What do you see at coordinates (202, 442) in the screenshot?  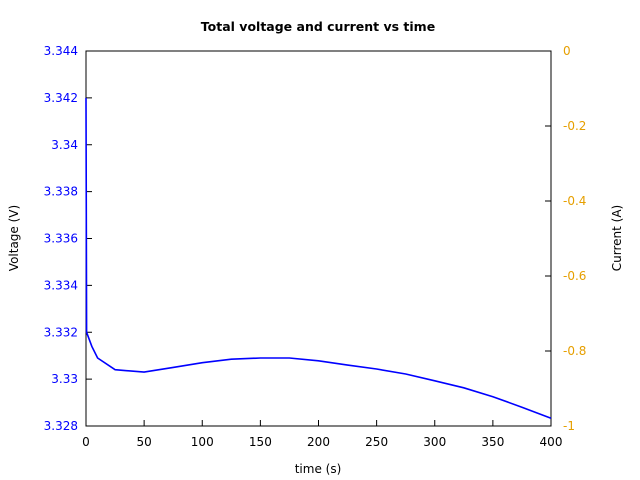 I see `x-tick-label: 100` at bounding box center [202, 442].